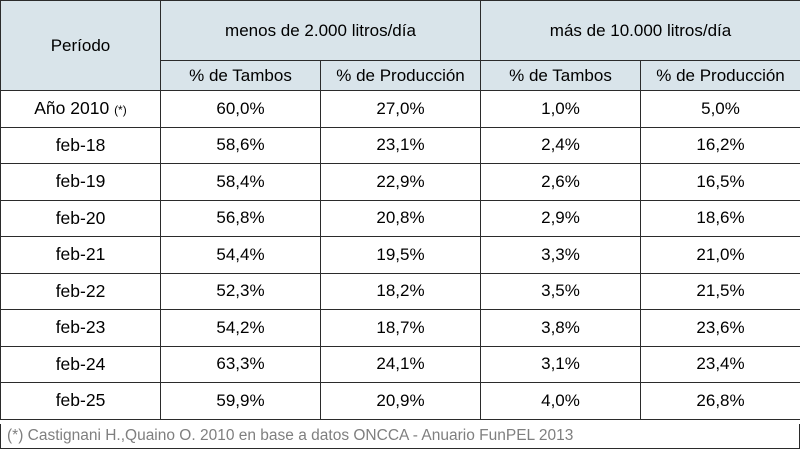  I want to click on value-cell: 23,4%, so click(719, 364).